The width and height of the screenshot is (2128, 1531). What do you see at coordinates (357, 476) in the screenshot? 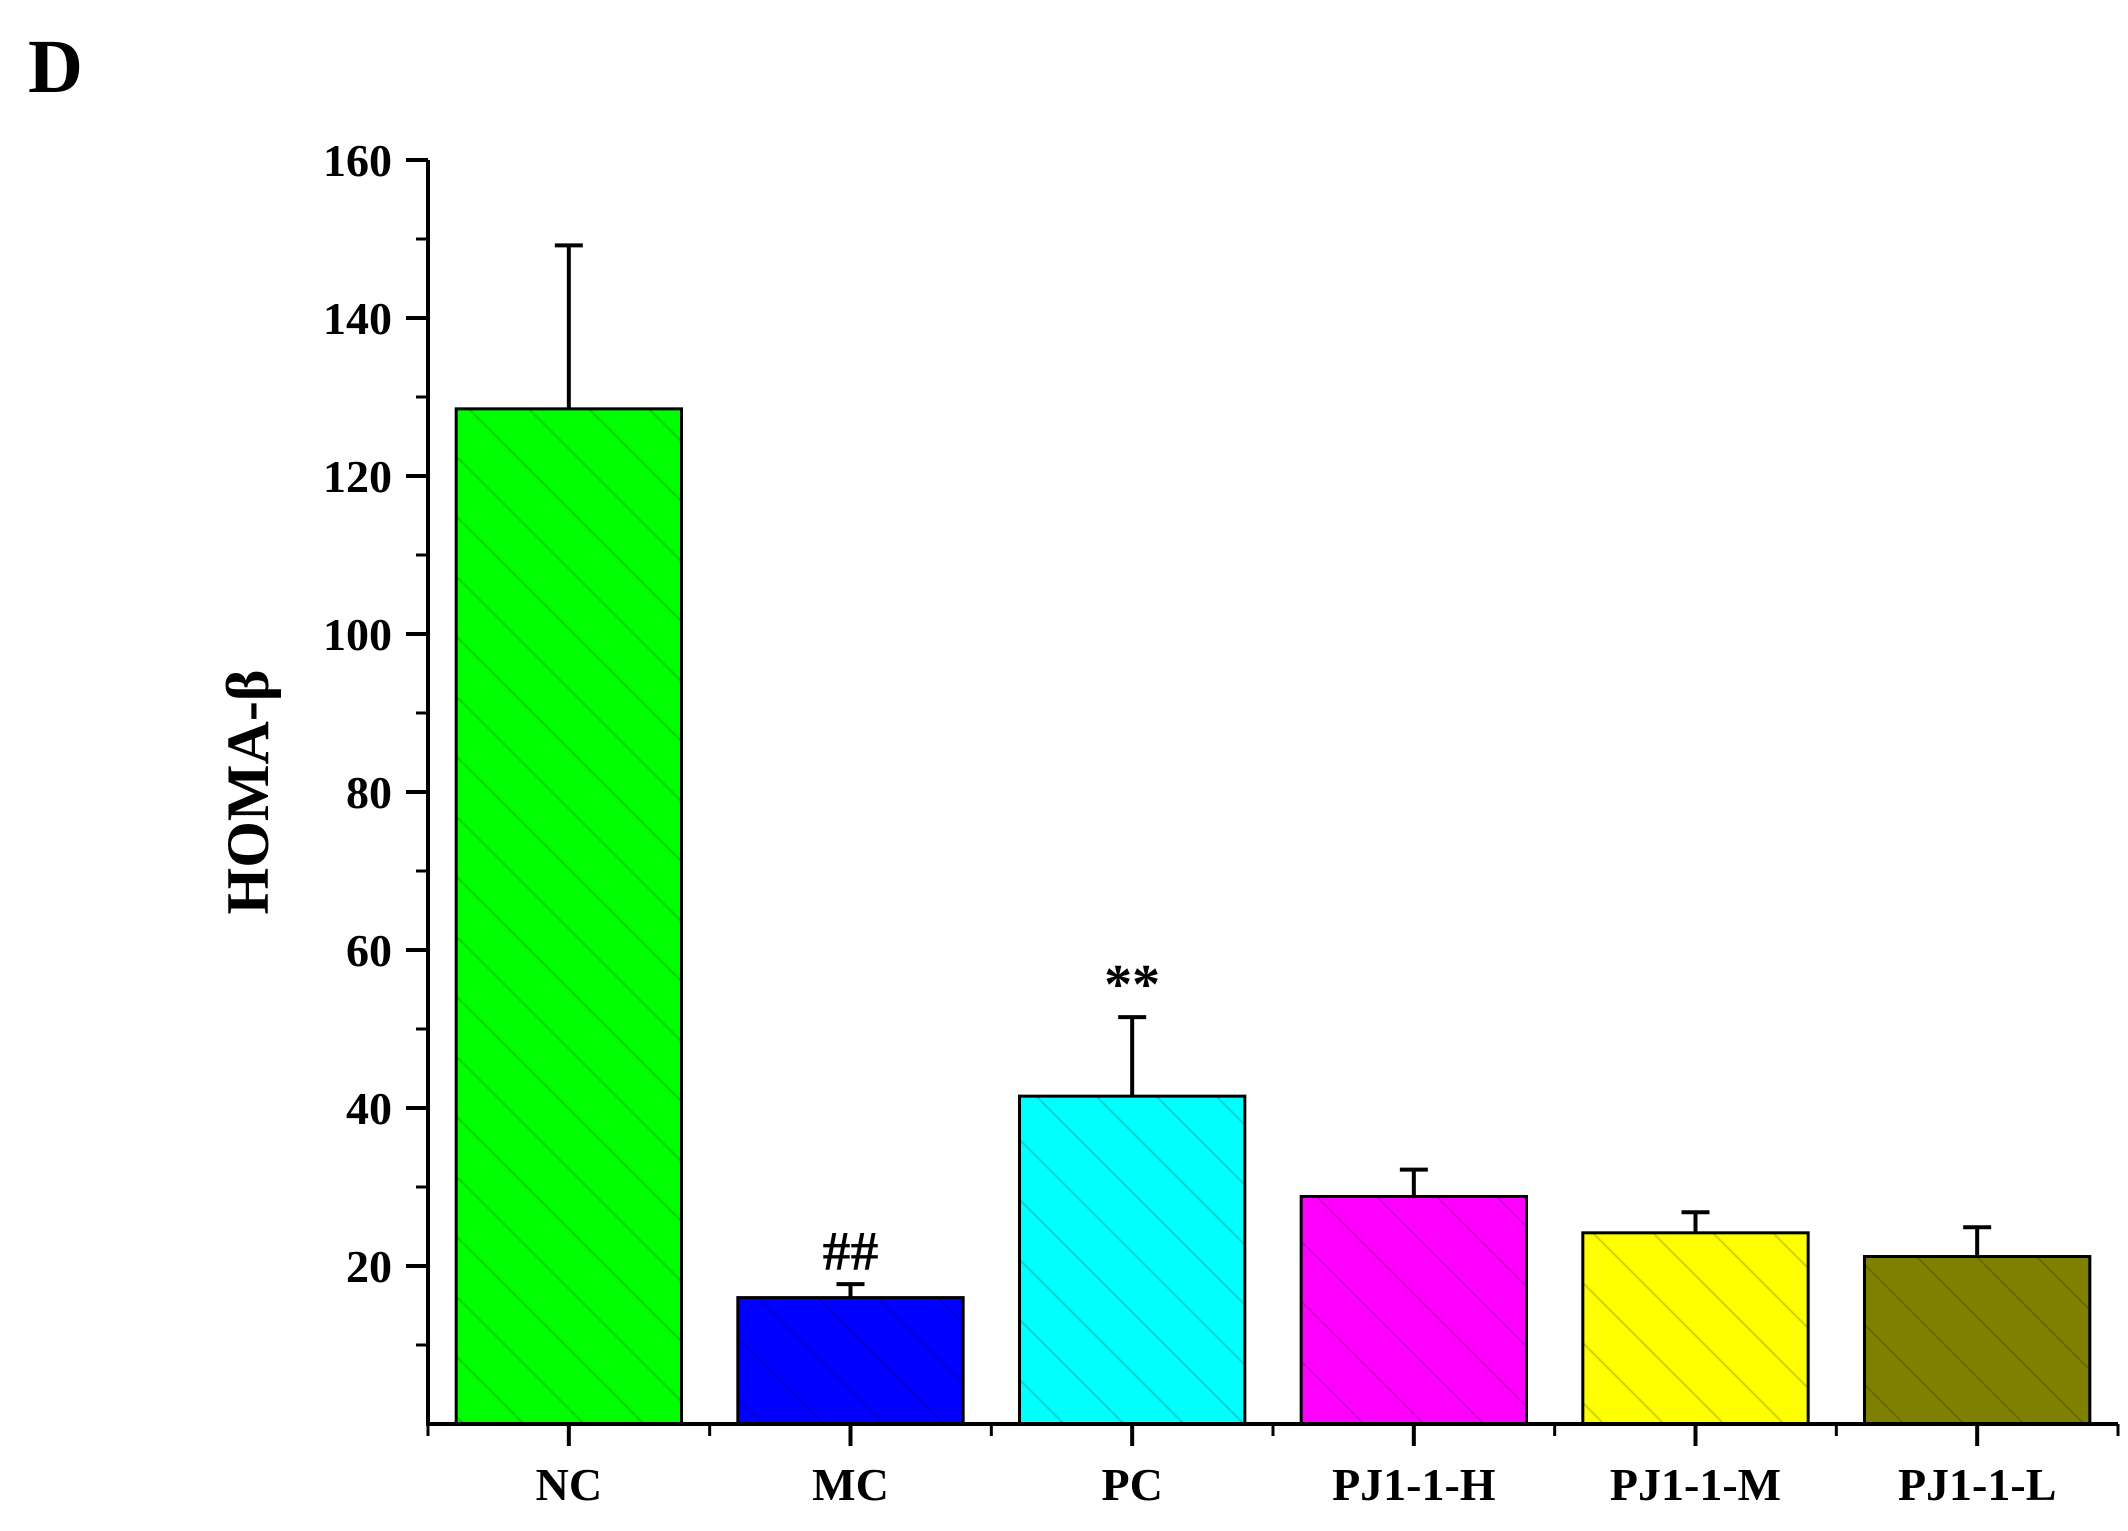
I see `y-tick-label: 120` at bounding box center [357, 476].